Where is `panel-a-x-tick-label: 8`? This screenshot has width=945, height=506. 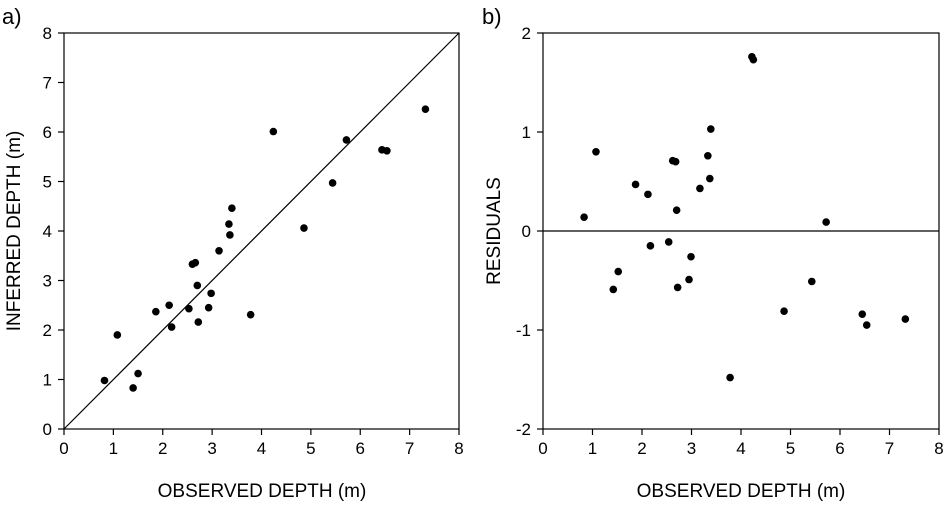
panel-a-x-tick-label: 8 is located at coordinates (458, 448).